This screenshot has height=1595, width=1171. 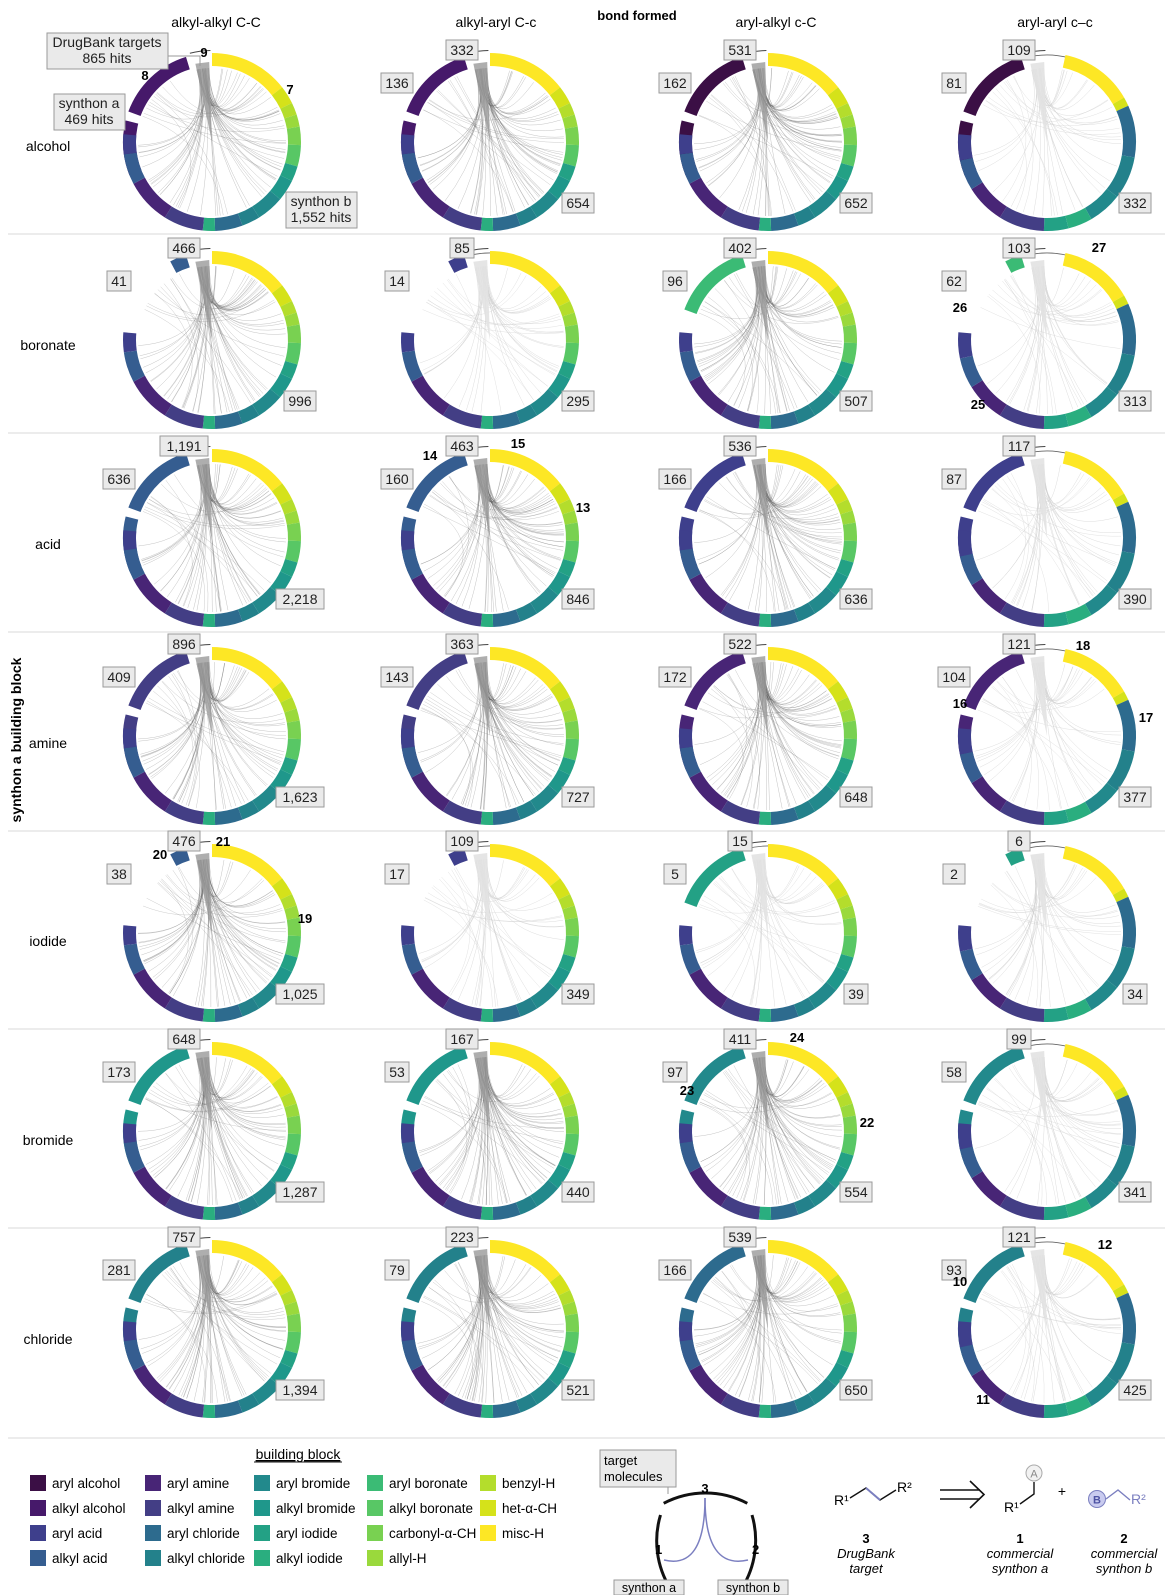 What do you see at coordinates (397, 874) in the screenshot?
I see `synthon-a-count-r5-c2: 17` at bounding box center [397, 874].